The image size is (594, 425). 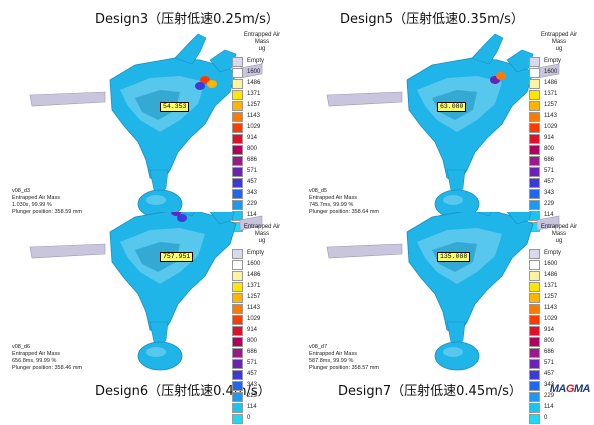 I want to click on result-quantity: Entrapped Air Mass, so click(x=333, y=198).